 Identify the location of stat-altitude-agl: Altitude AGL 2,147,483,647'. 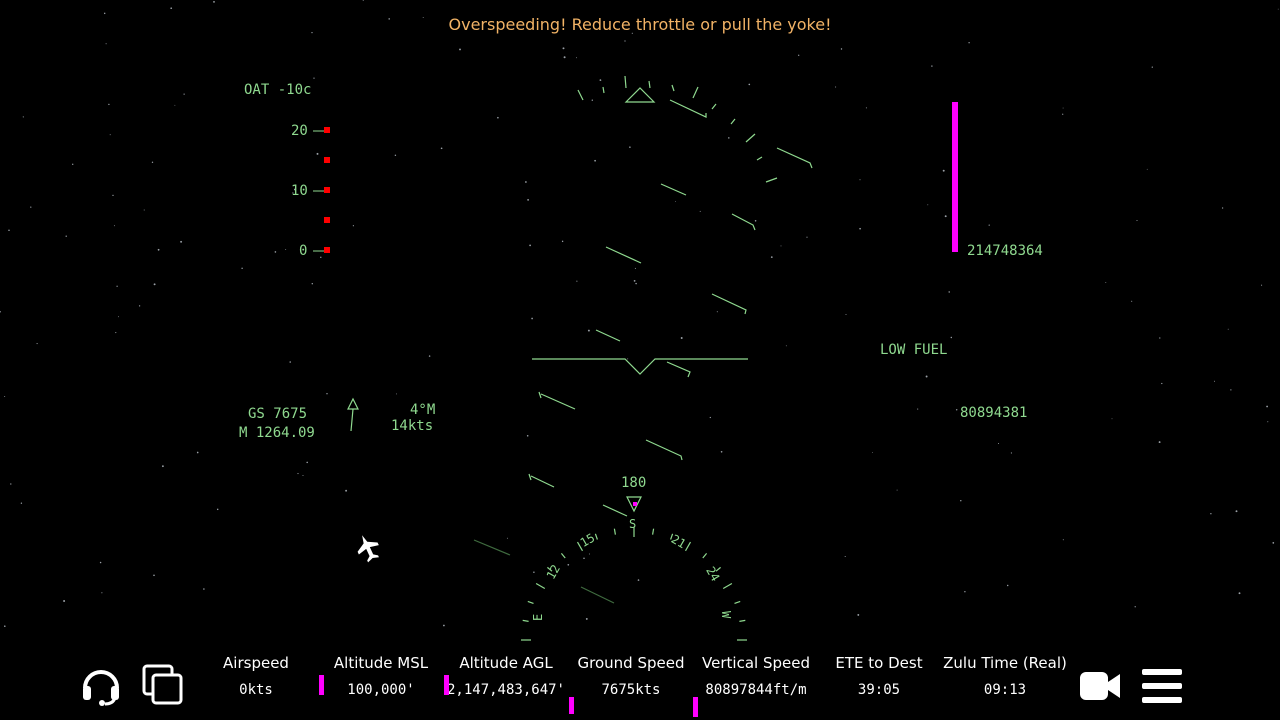
(506, 676).